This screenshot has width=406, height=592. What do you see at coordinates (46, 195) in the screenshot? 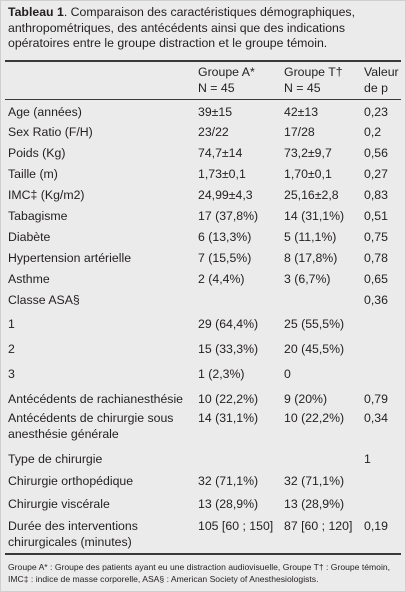
I see `row-label: IMC‡ (Kg/m2)` at bounding box center [46, 195].